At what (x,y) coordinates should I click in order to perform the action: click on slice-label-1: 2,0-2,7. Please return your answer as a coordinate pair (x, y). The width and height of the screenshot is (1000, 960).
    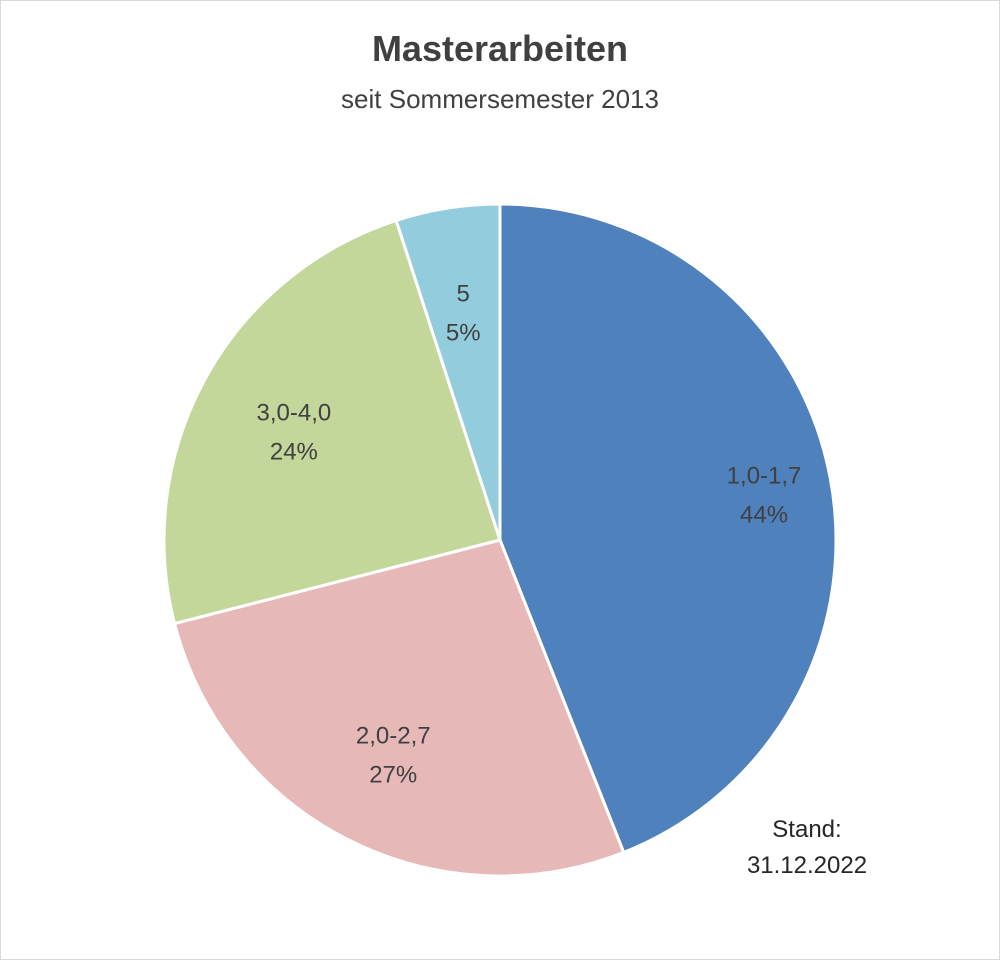
    Looking at the image, I should click on (393, 736).